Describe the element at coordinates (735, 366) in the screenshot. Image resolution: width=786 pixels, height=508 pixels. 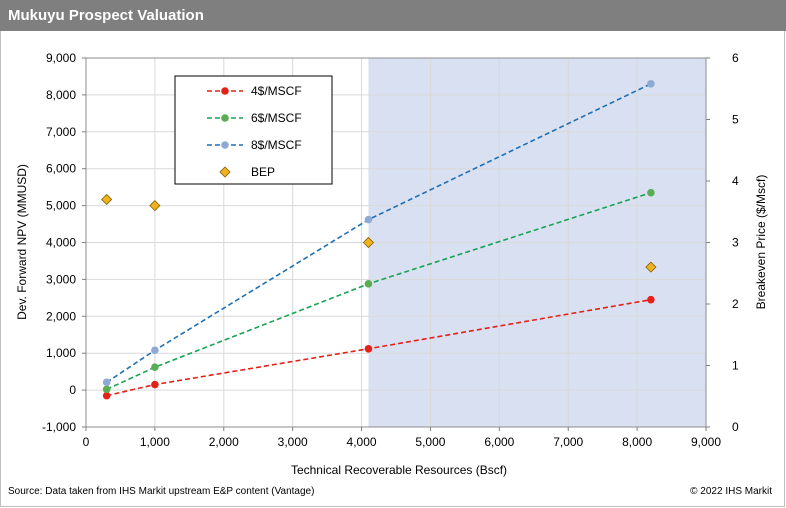
I see `y2-tick-label: 1` at that location.